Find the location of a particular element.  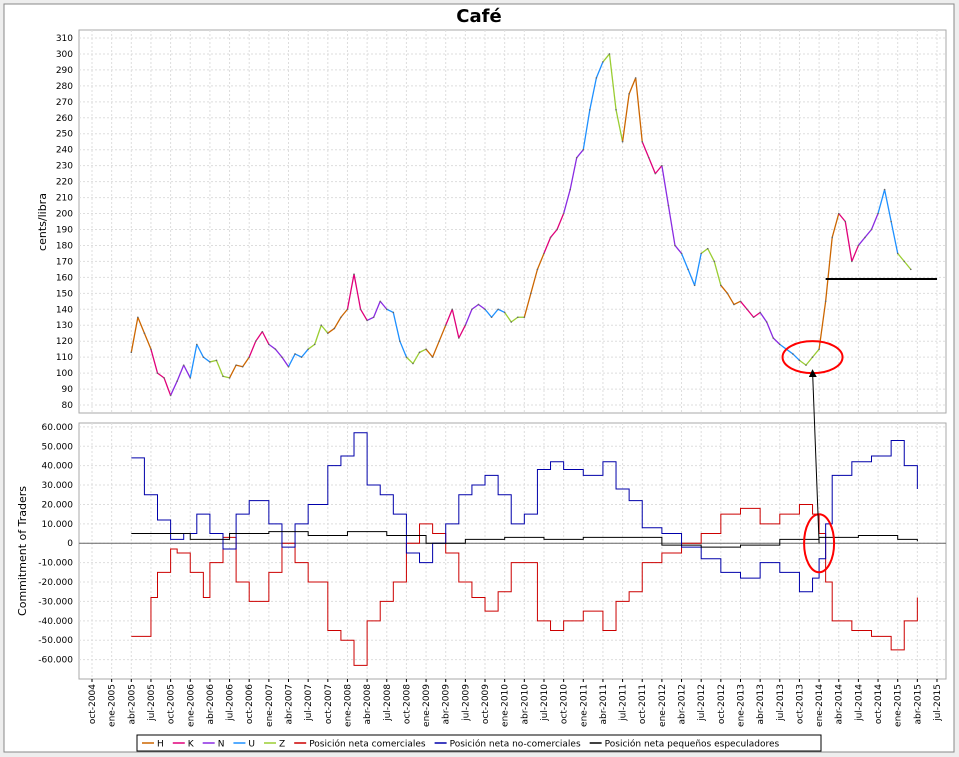

cot-y-tick-label: -20.000 is located at coordinates (55, 583).